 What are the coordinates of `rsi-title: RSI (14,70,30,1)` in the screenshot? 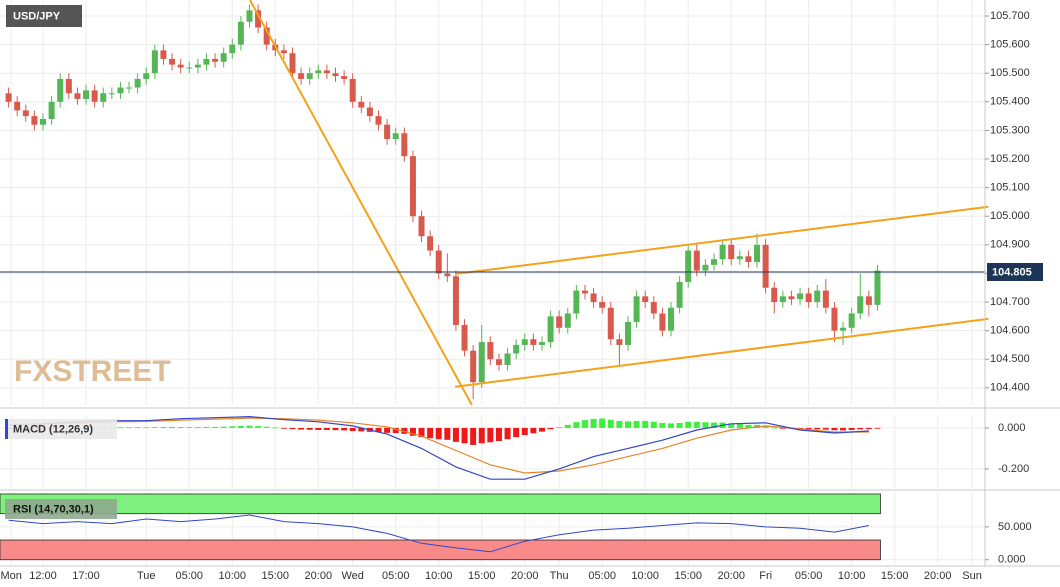 It's located at (53, 509).